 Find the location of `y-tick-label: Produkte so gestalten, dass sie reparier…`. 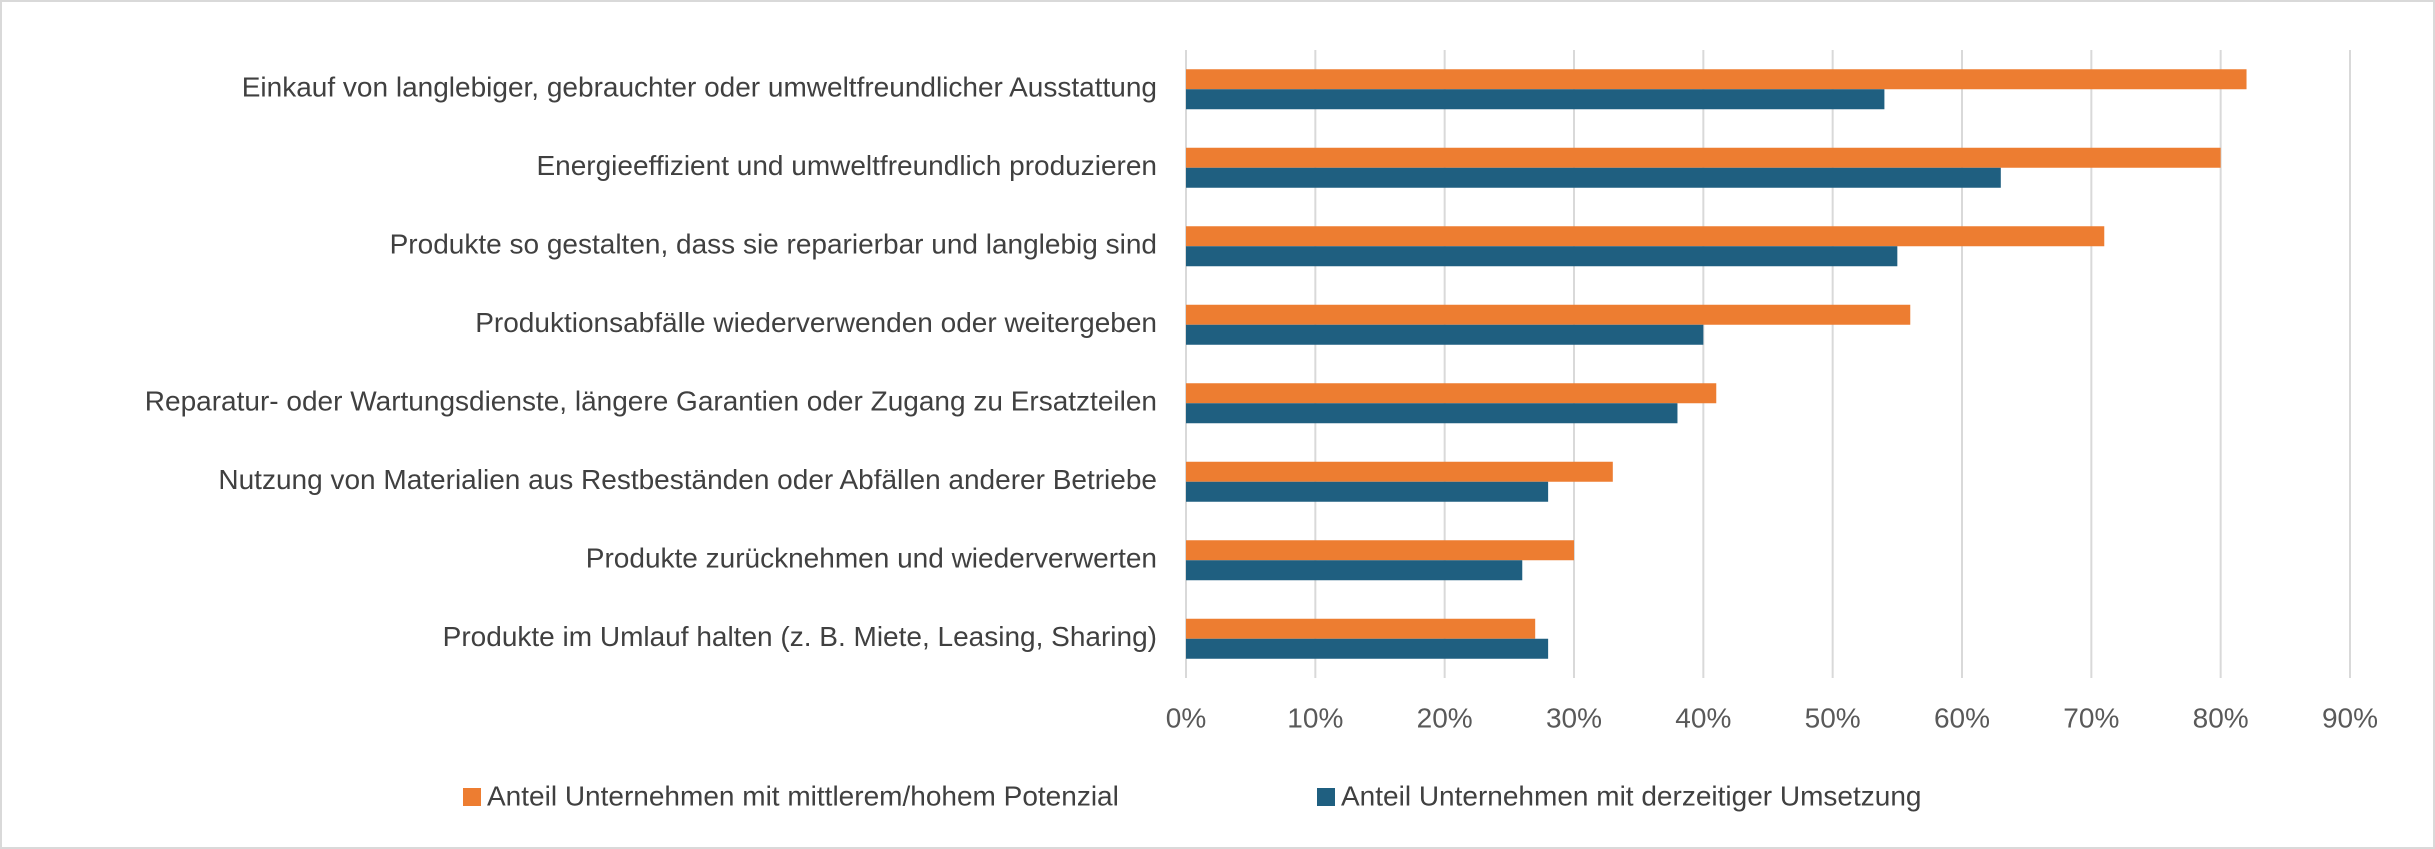

y-tick-label: Produkte so gestalten, dass sie reparier… is located at coordinates (773, 244).